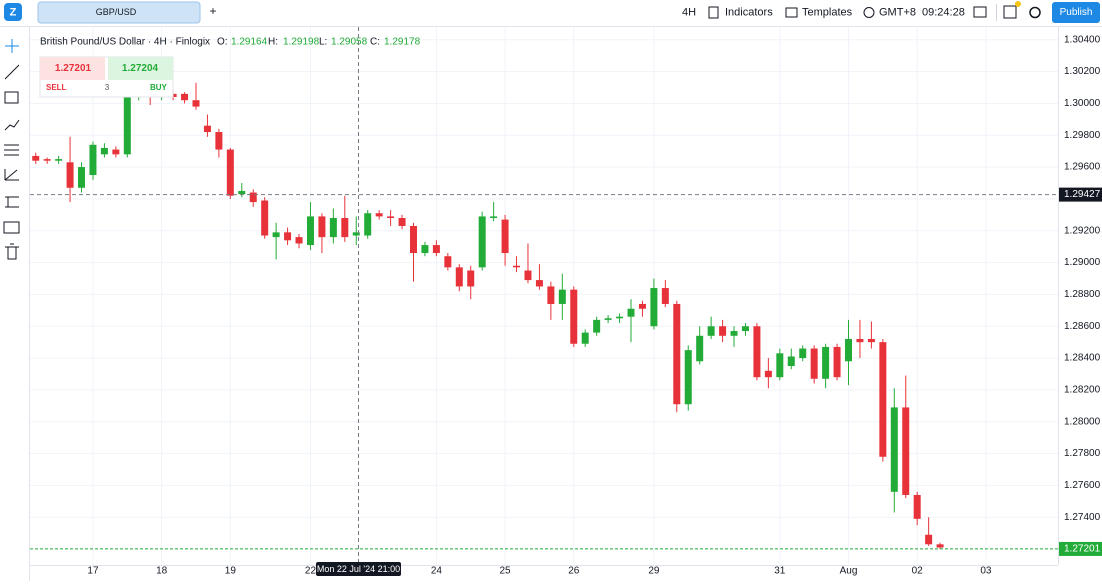 This screenshot has height=586, width=1102. Describe the element at coordinates (1082, 167) in the screenshot. I see `y-tick-label: 1.29600` at that location.